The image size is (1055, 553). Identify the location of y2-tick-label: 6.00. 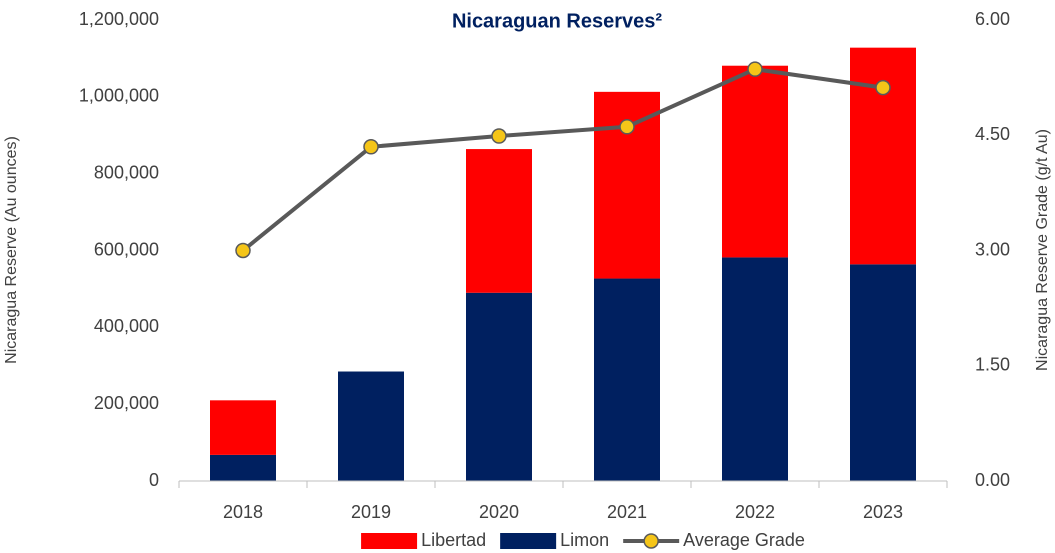
(992, 19).